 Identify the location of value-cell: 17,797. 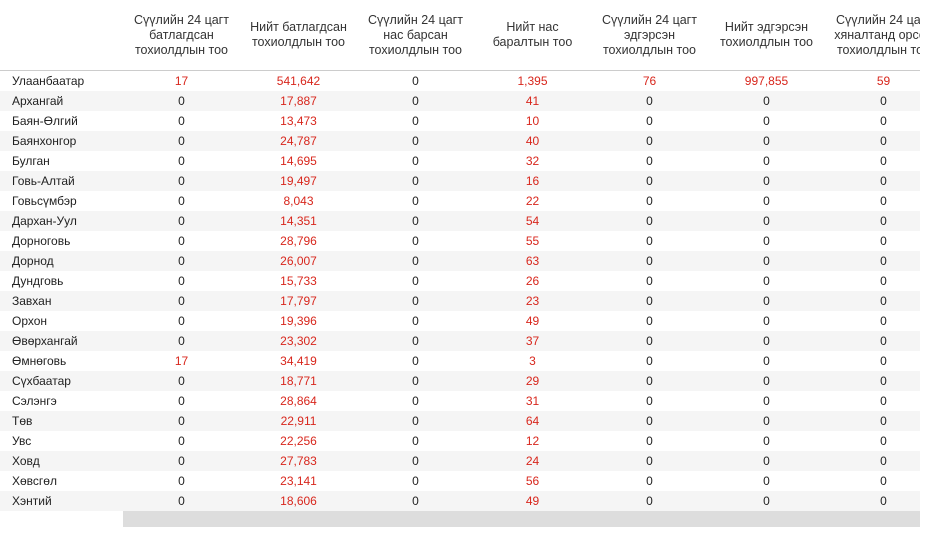
(298, 301).